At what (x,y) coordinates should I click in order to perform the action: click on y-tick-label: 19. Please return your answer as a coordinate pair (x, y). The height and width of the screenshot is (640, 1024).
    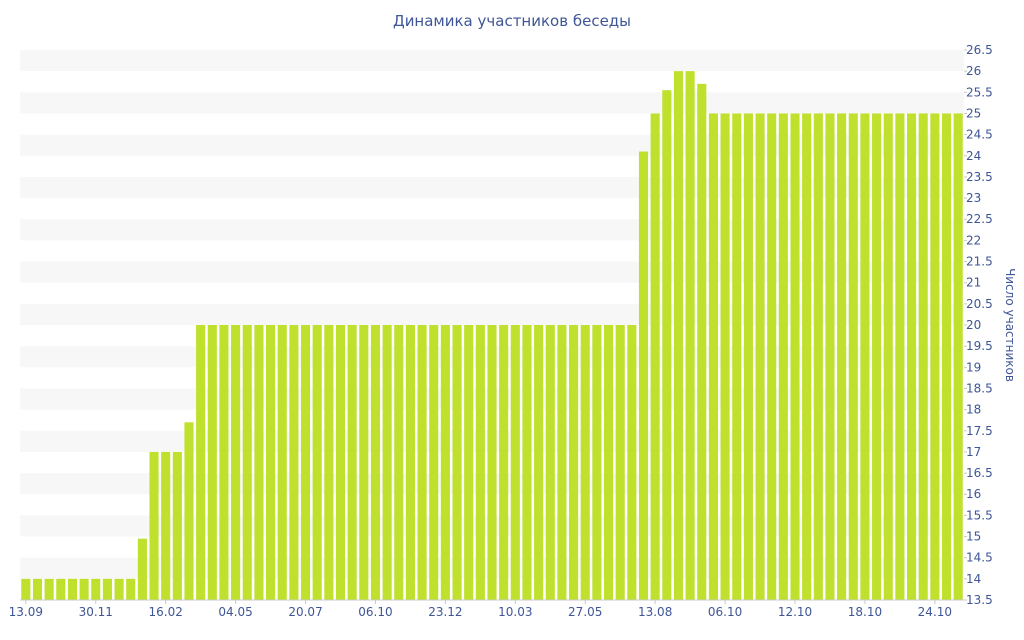
    Looking at the image, I should click on (973, 367).